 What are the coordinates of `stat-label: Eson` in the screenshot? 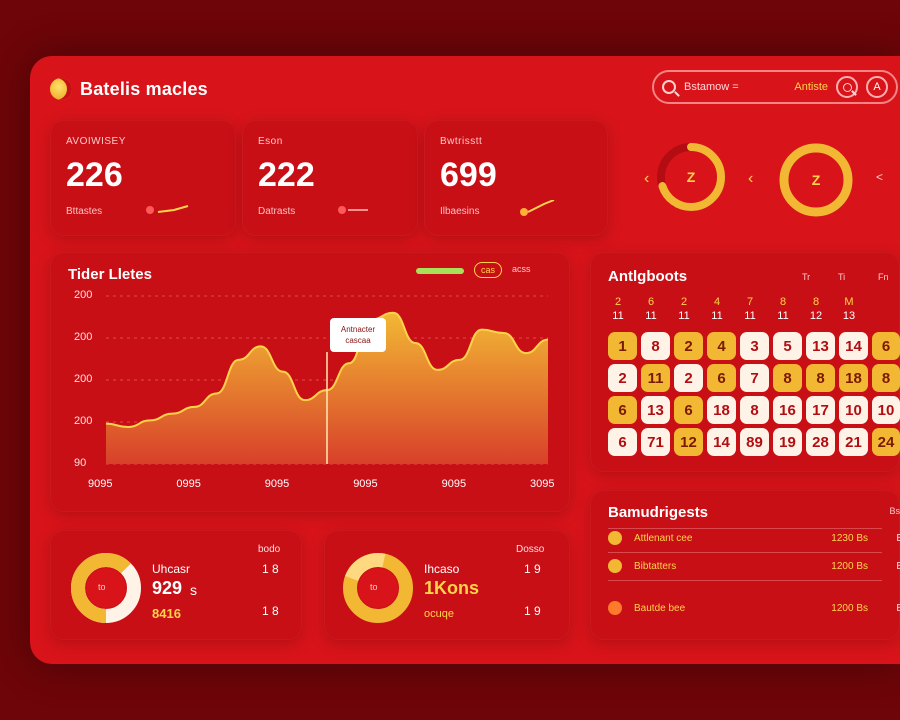 It's located at (270, 141).